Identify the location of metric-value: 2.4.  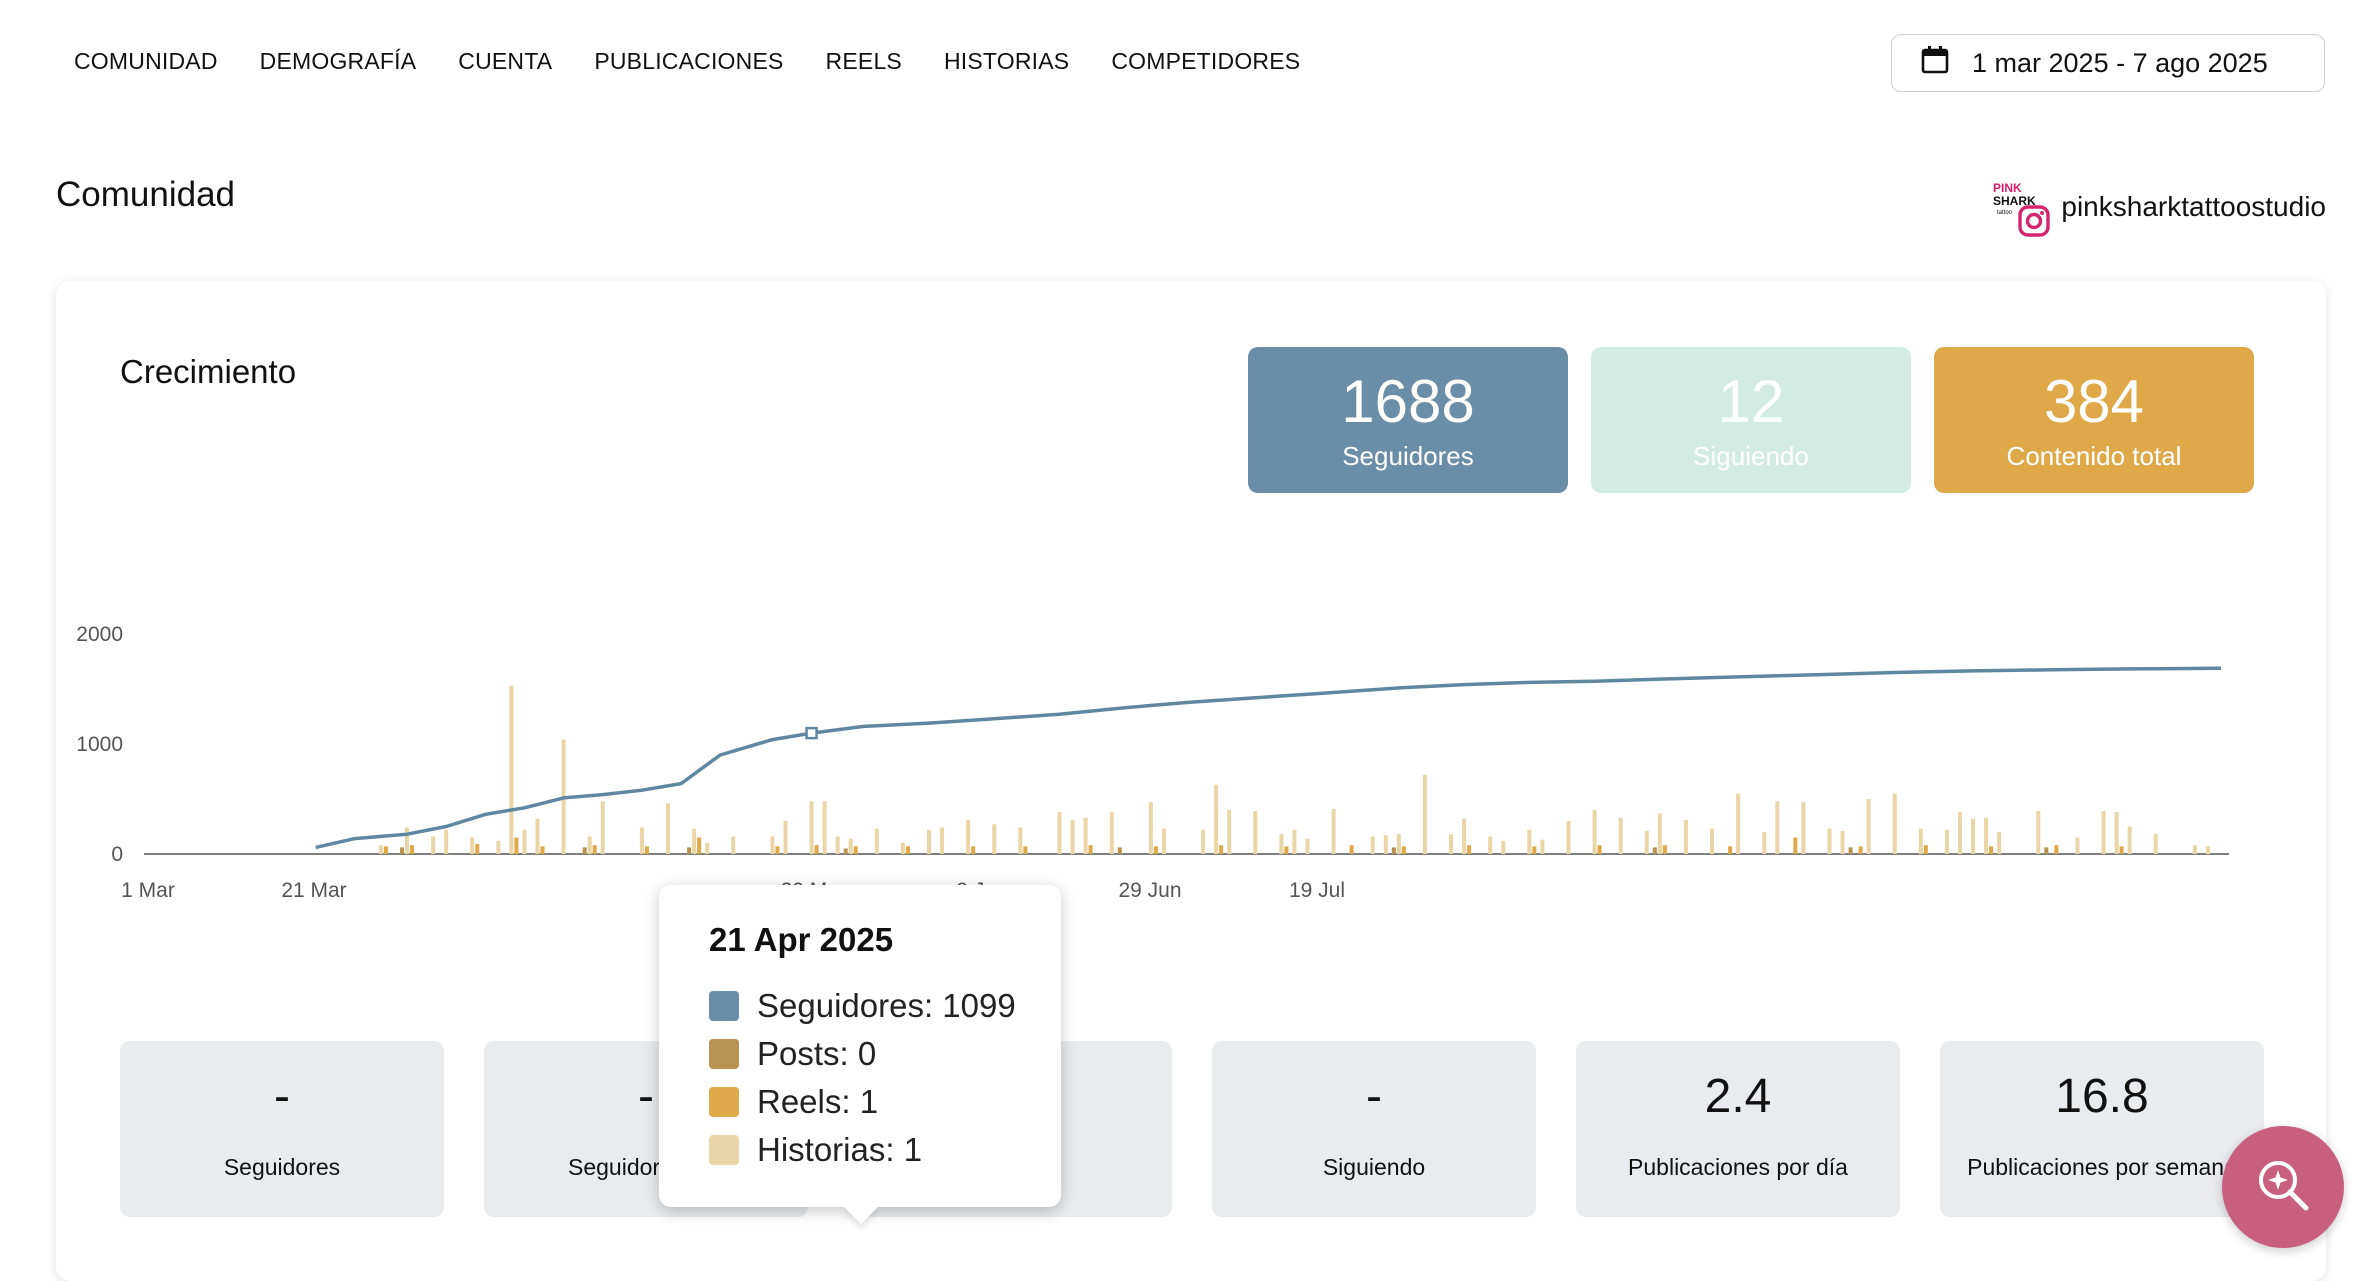
(1738, 1096).